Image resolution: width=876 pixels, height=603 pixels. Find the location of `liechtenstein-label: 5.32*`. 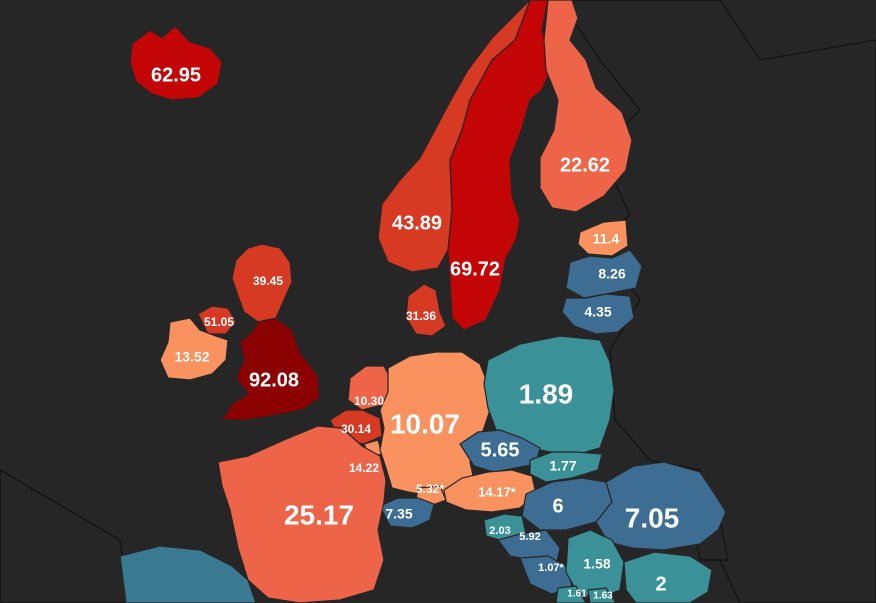

liechtenstein-label: 5.32* is located at coordinates (430, 489).